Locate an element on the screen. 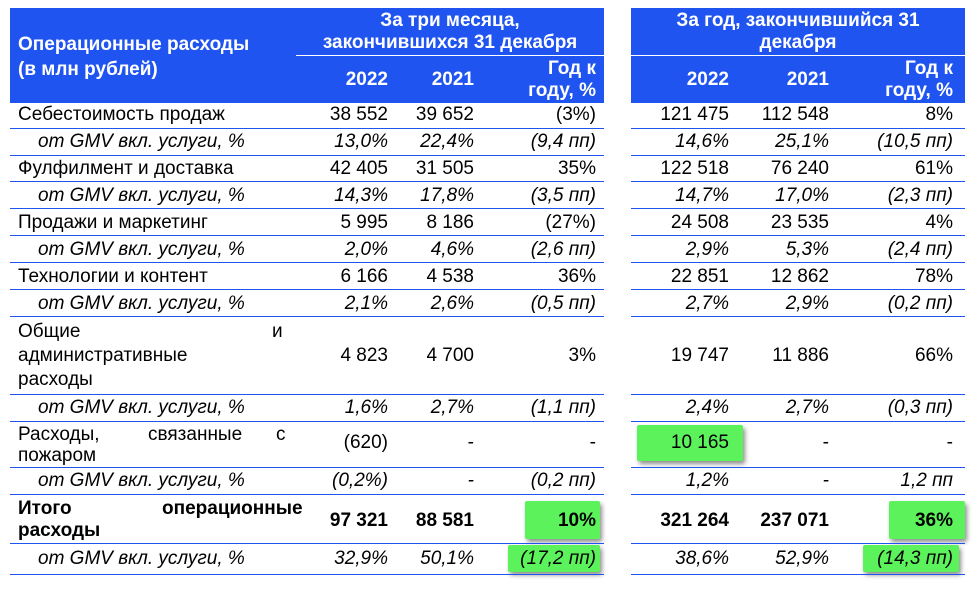 The width and height of the screenshot is (974, 593). row-label-ga-line1b: и is located at coordinates (277, 331).